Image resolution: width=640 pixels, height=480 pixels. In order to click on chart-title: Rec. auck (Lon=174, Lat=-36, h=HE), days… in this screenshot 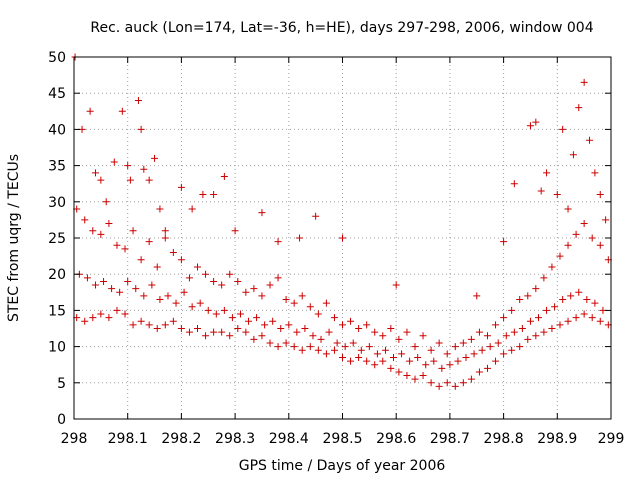, I will do `click(341, 28)`.